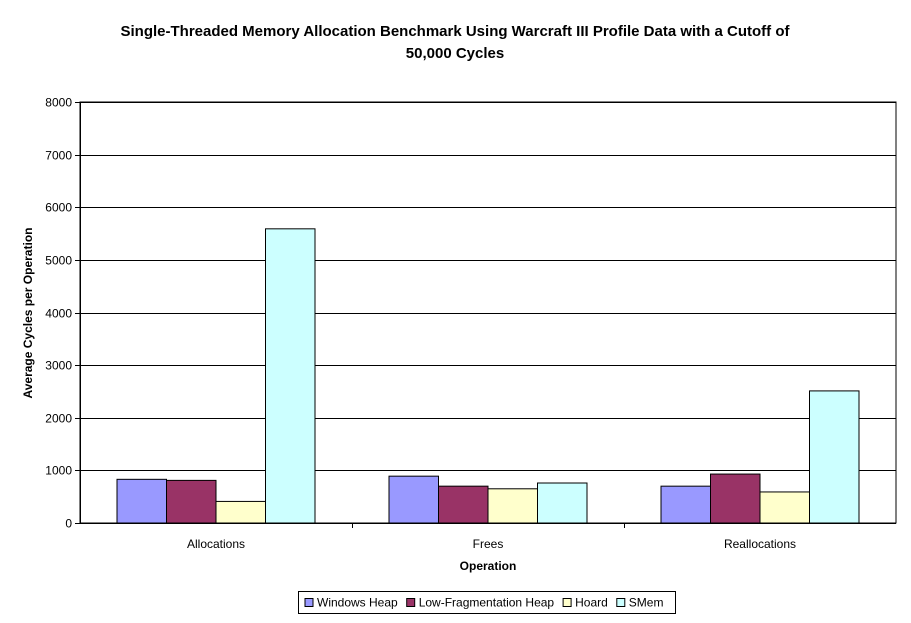 The image size is (911, 623). I want to click on x-axis-title: Operation, so click(488, 566).